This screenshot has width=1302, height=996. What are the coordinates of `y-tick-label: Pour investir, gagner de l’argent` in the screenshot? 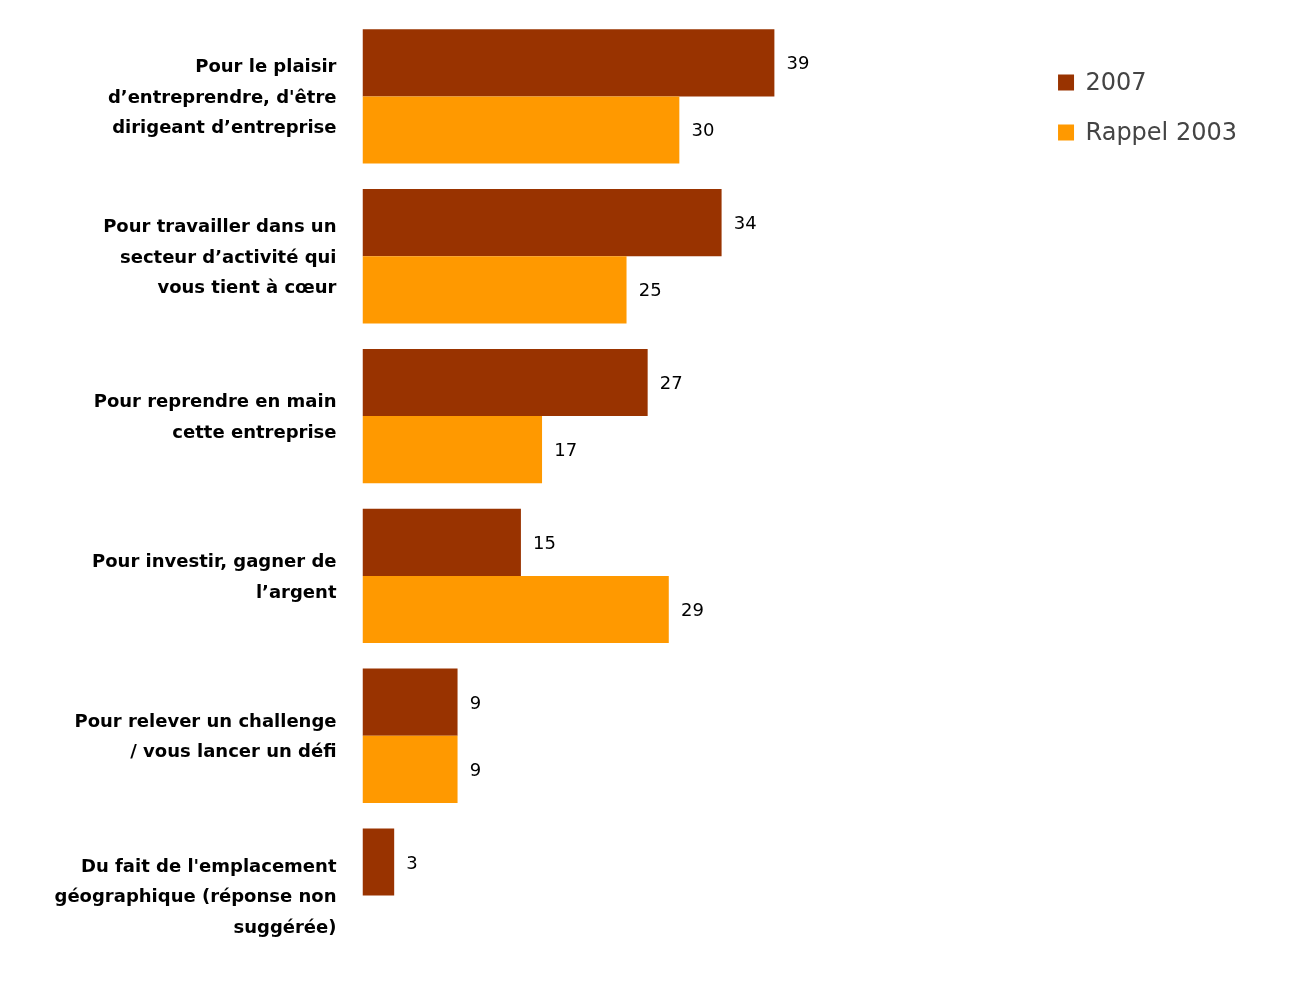 It's located at (214, 576).